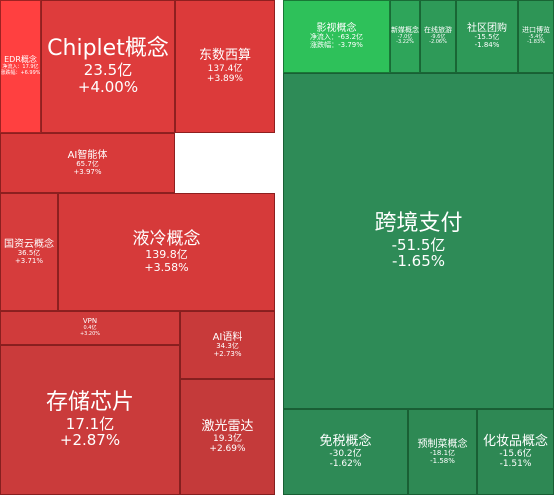 The height and width of the screenshot is (495, 554). I want to click on tile-label: 社区团购, so click(487, 29).